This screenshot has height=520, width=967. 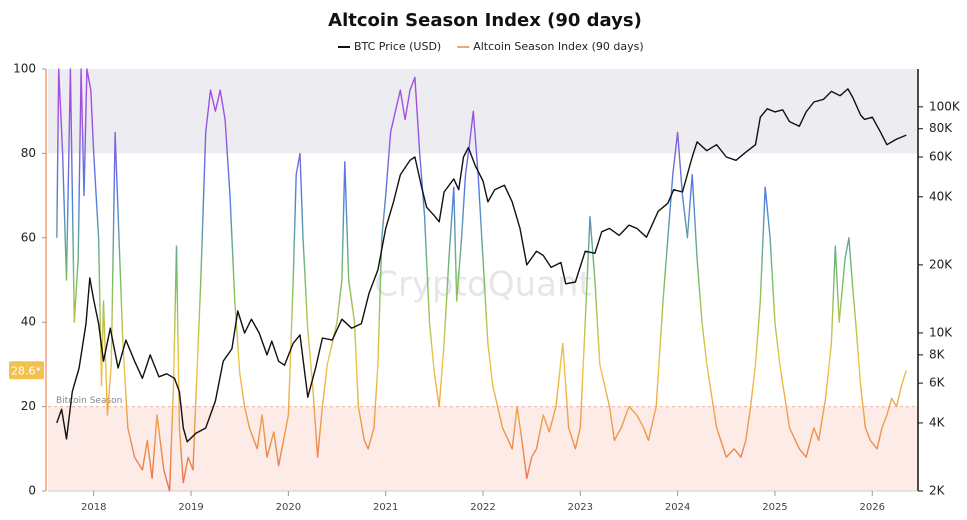 What do you see at coordinates (941, 196) in the screenshot?
I see `y2-tick-label: 40K` at bounding box center [941, 196].